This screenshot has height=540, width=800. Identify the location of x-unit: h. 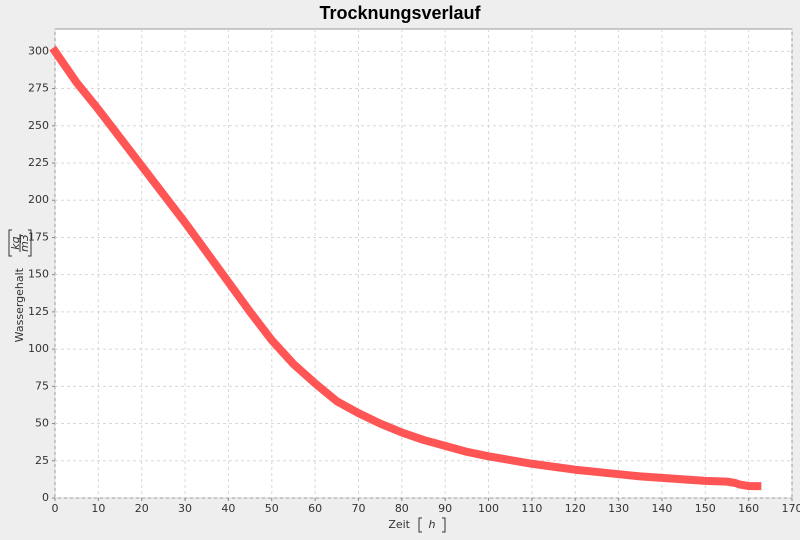
(432, 524).